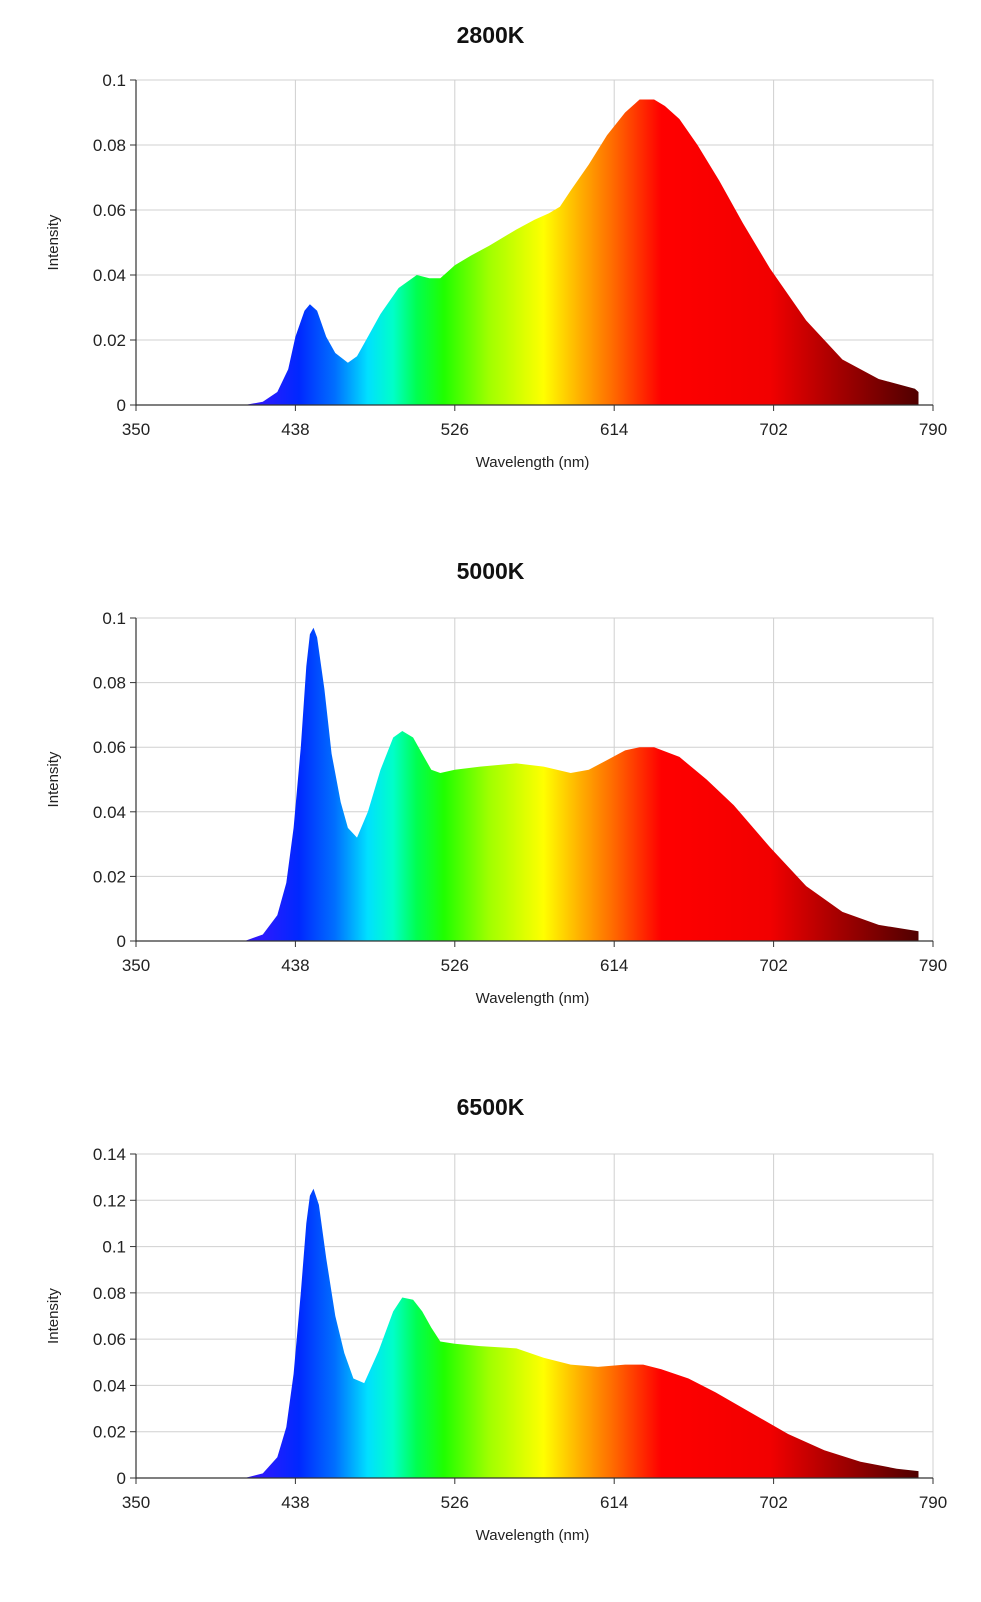 The width and height of the screenshot is (981, 1602). I want to click on y-tick-label: 0.14, so click(109, 1154).